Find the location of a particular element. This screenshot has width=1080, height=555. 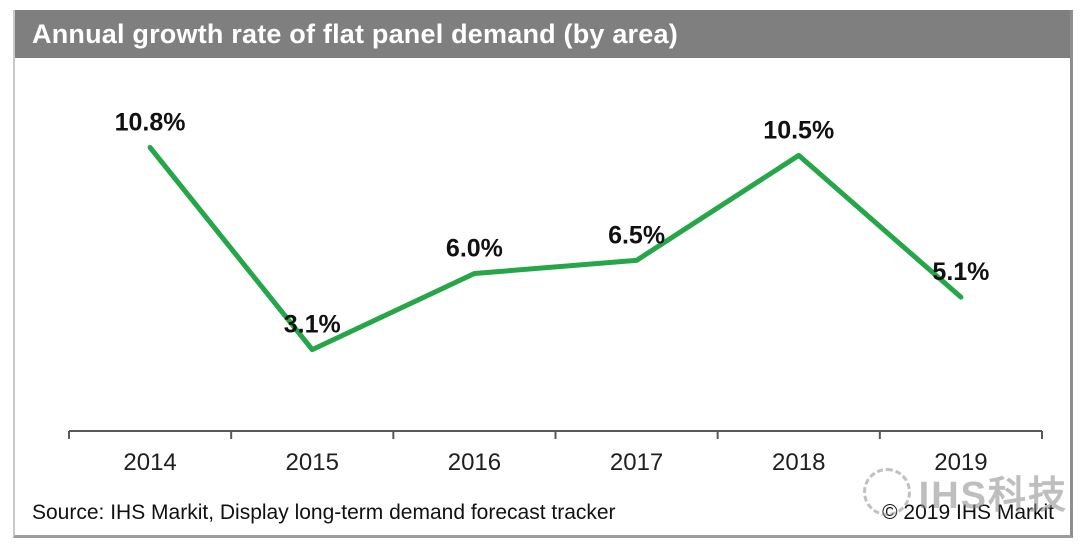

data-label: 6.5% is located at coordinates (636, 235).